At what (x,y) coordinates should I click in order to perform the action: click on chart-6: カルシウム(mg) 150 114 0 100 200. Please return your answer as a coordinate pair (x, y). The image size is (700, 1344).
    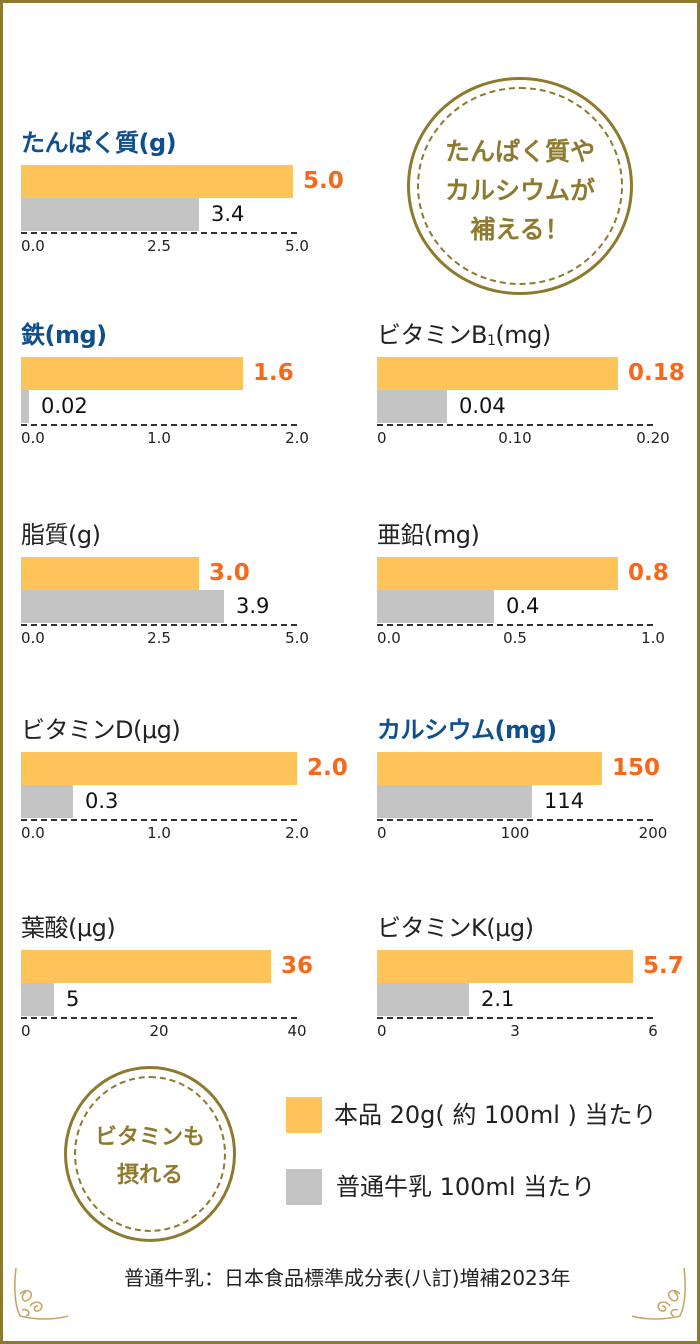
    Looking at the image, I should click on (527, 785).